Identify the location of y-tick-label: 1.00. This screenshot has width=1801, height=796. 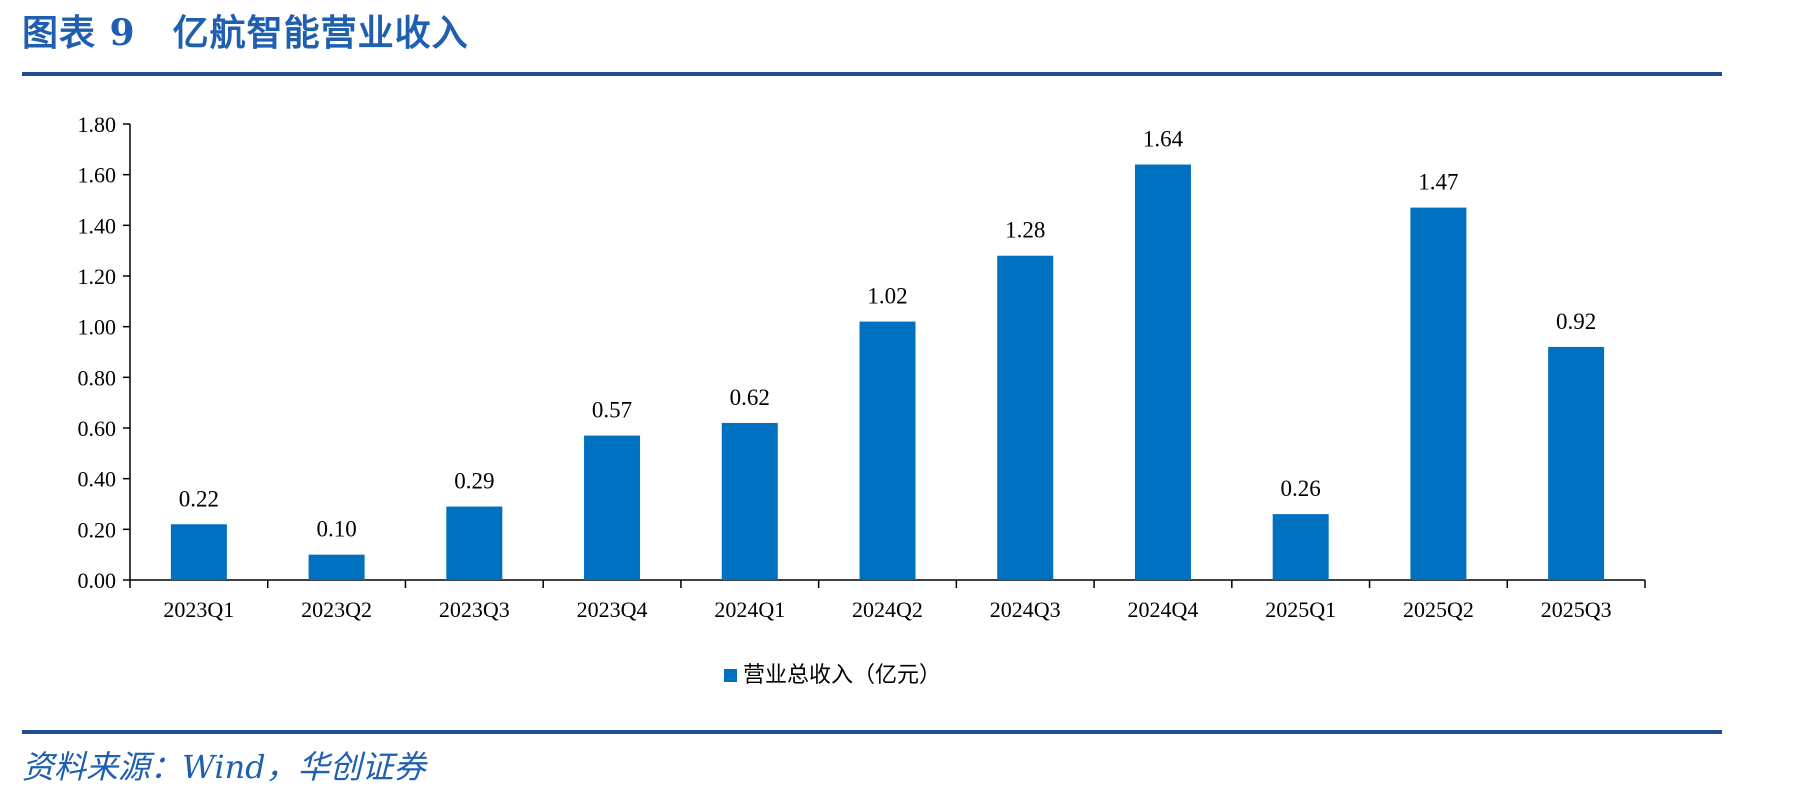
(97, 327).